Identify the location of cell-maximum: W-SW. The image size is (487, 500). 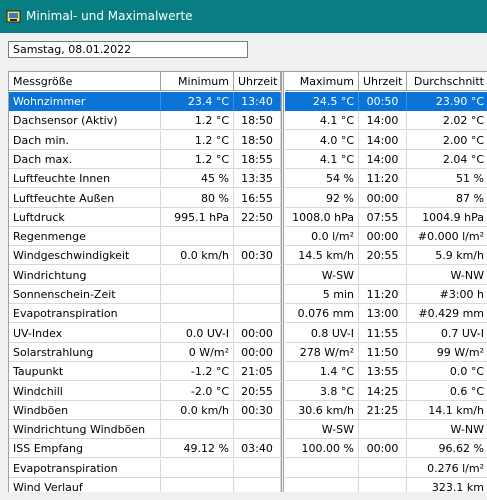
(322, 275).